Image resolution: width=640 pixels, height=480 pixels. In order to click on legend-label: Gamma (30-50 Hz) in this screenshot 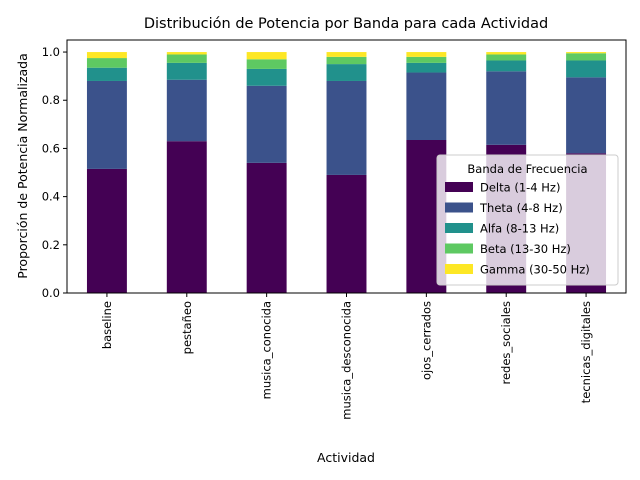, I will do `click(535, 270)`.